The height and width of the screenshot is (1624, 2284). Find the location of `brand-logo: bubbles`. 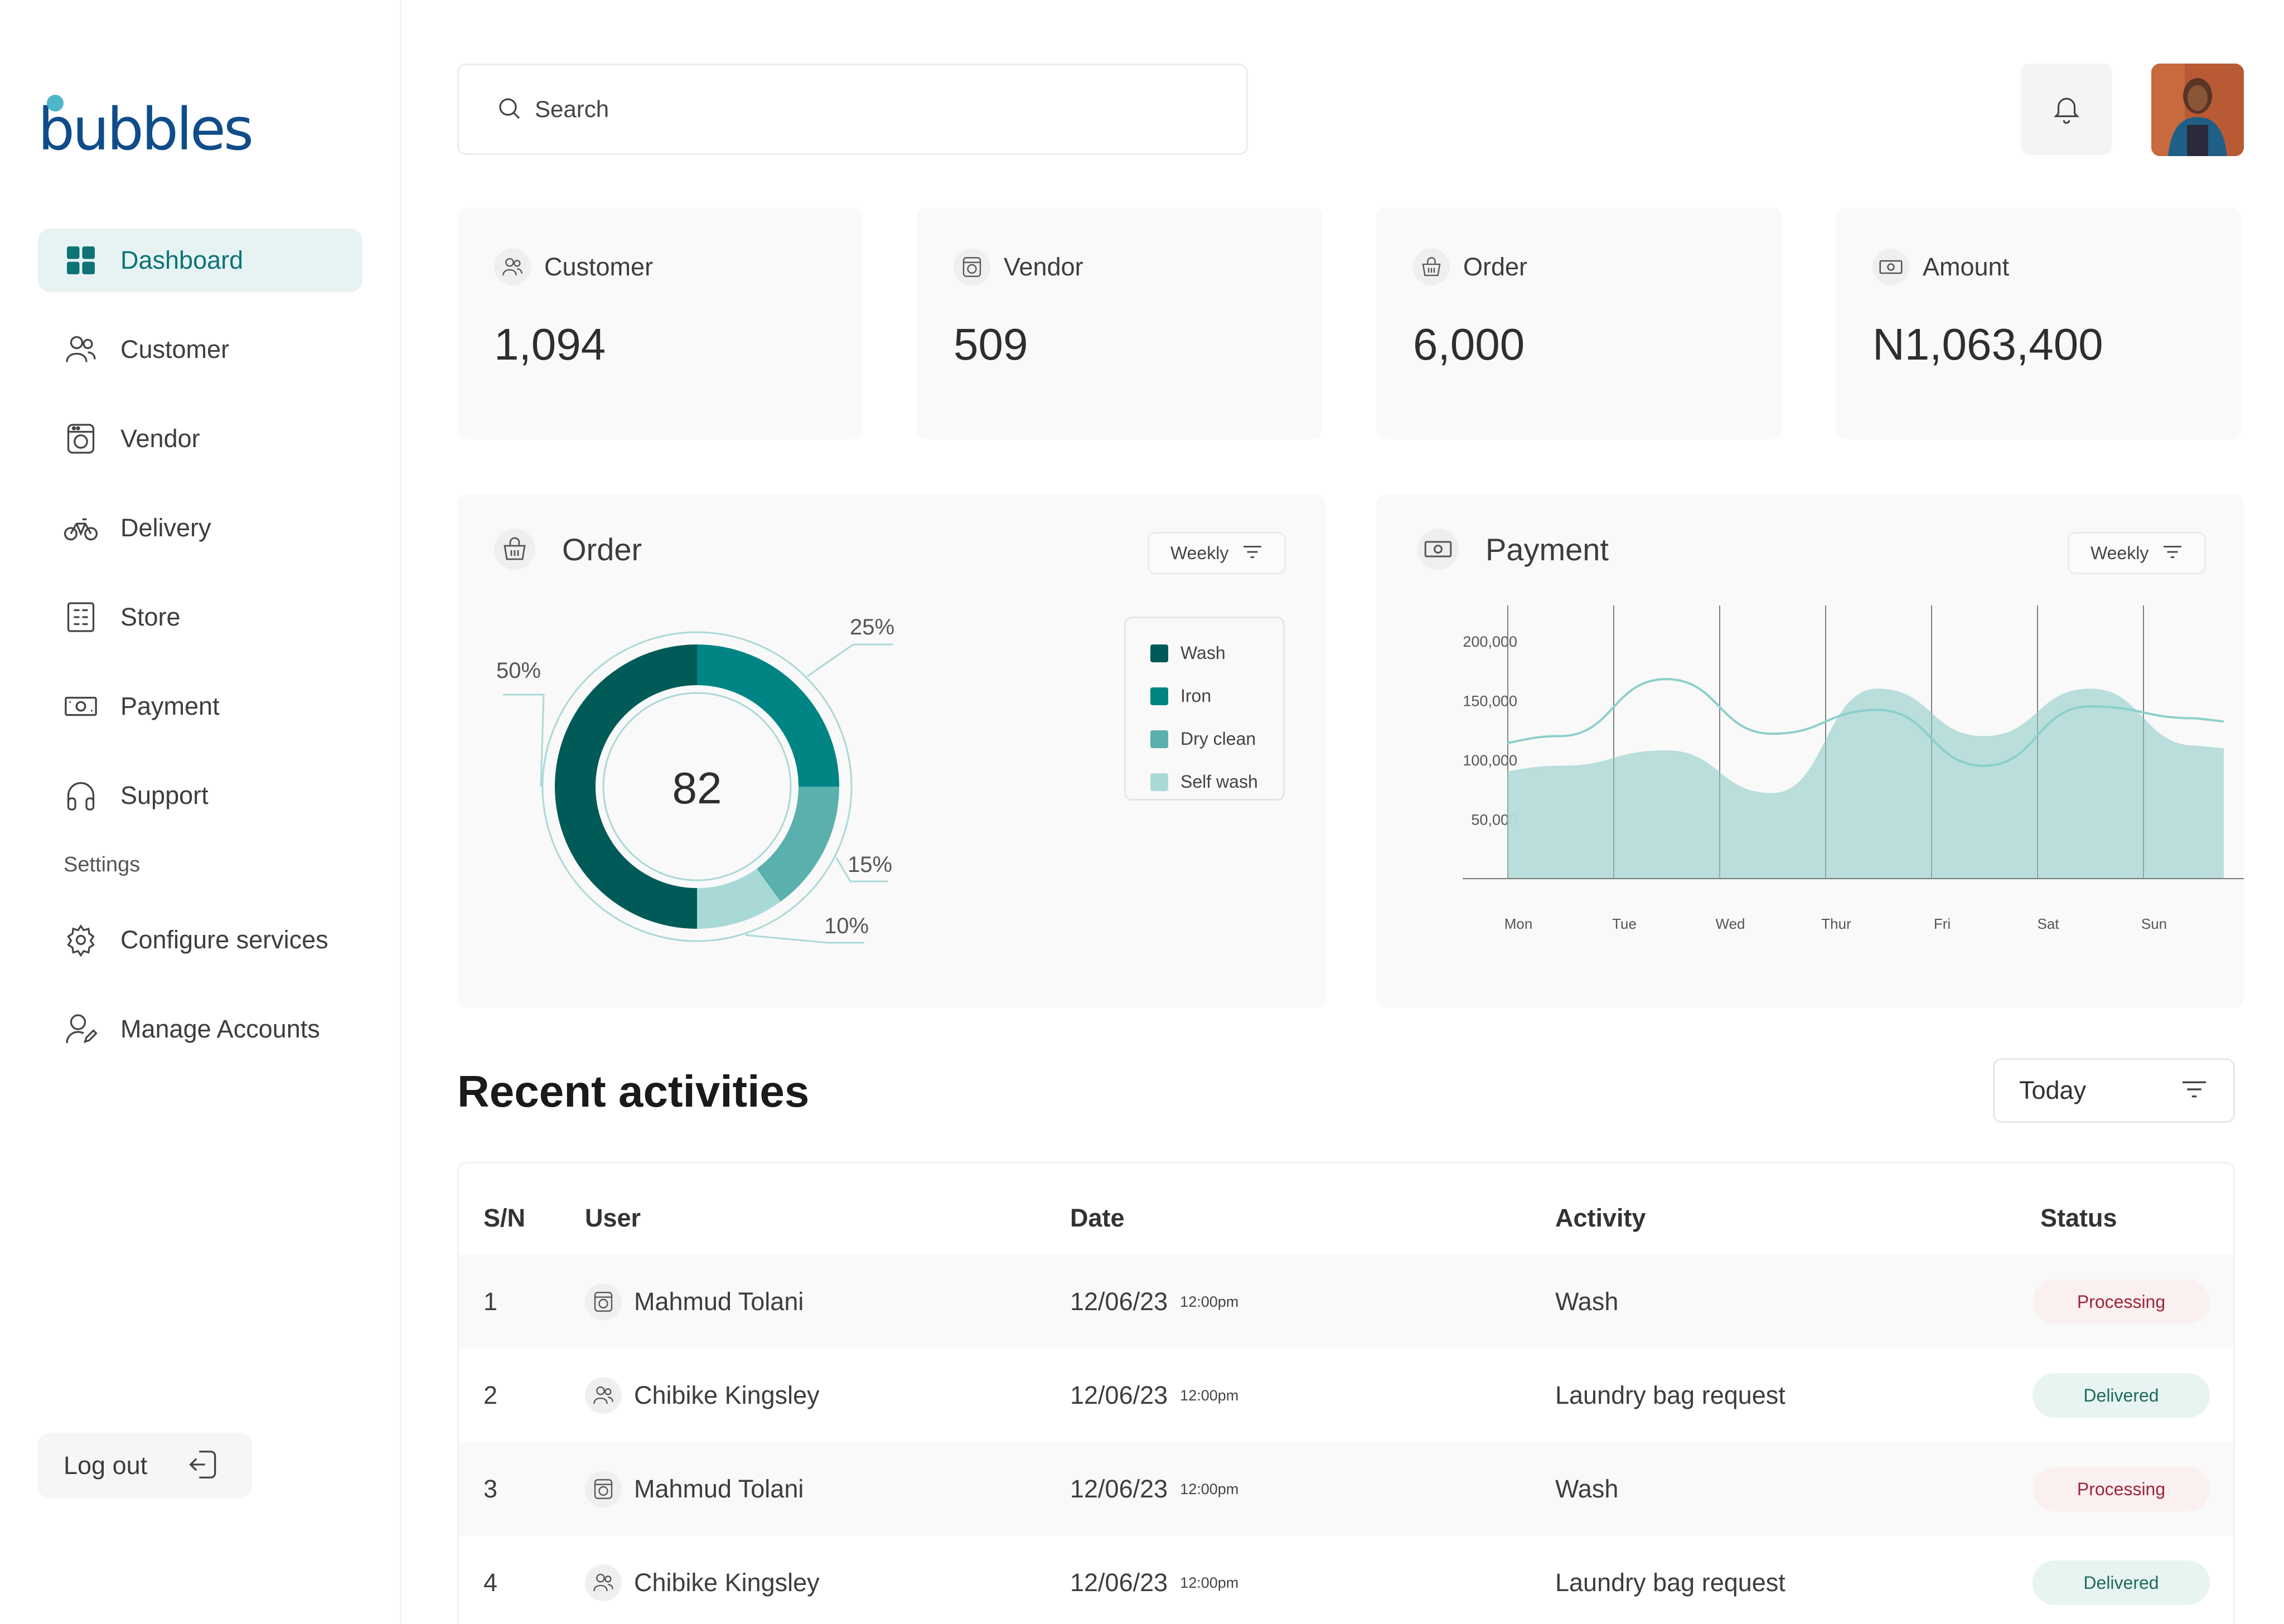

brand-logo: bubbles is located at coordinates (146, 127).